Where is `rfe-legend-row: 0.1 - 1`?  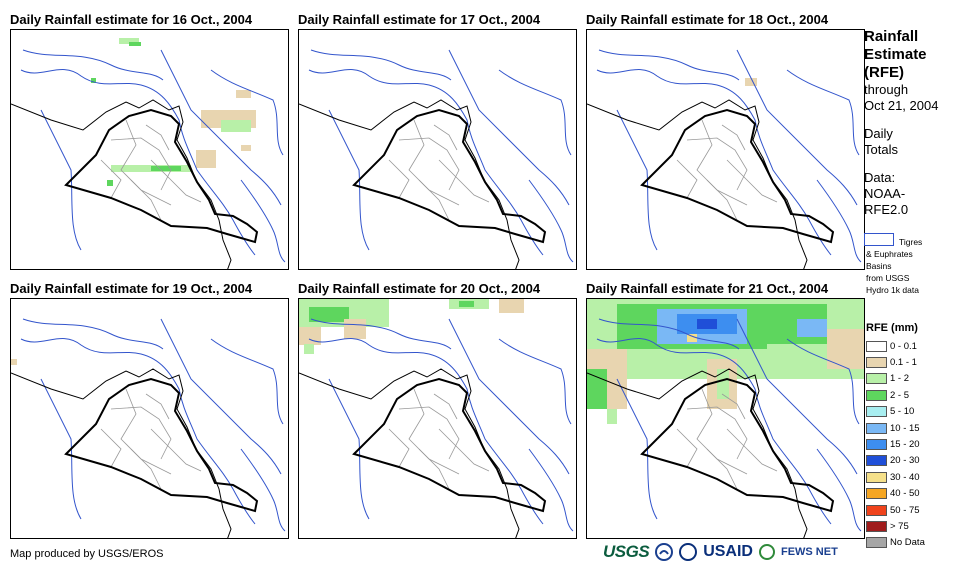 rfe-legend-row: 0.1 - 1 is located at coordinates (895, 362).